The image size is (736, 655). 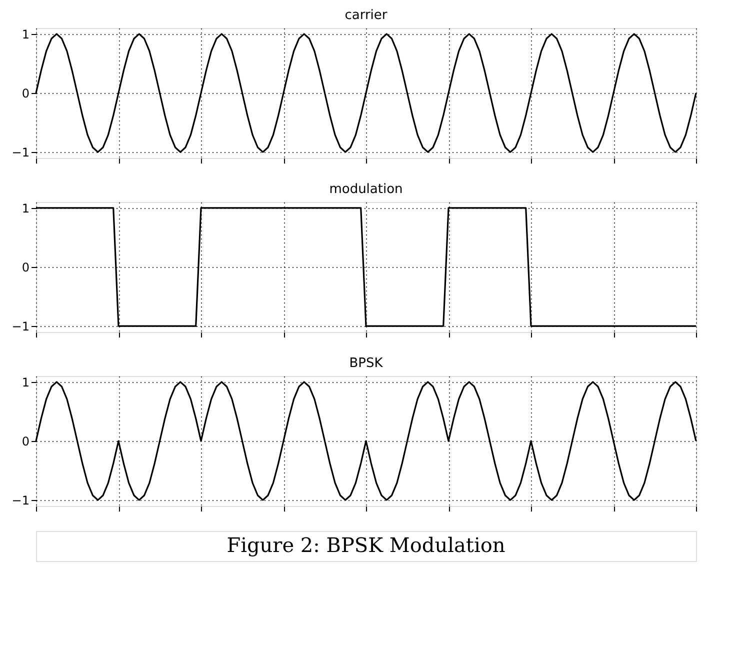 What do you see at coordinates (366, 545) in the screenshot?
I see `caption: Figure 2: BPSK Modulation` at bounding box center [366, 545].